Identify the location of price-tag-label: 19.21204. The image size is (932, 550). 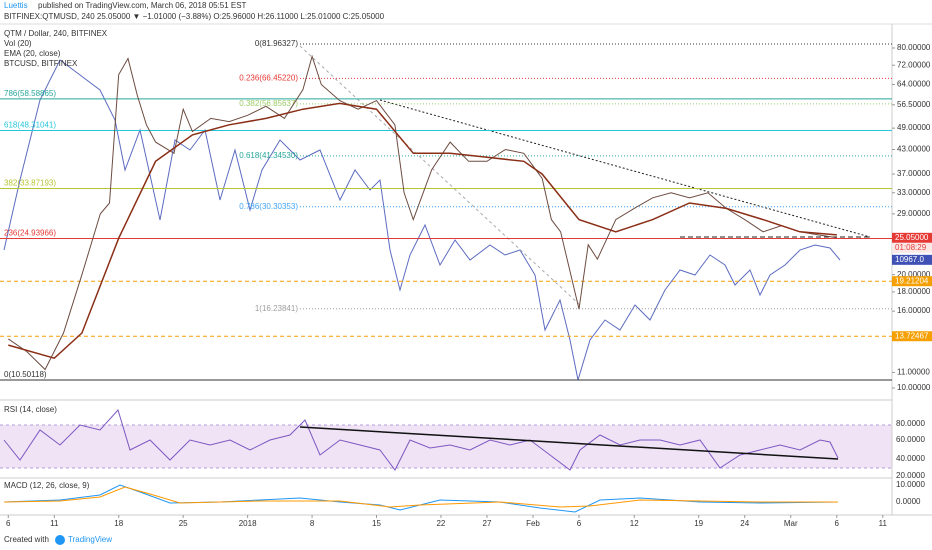
(912, 280).